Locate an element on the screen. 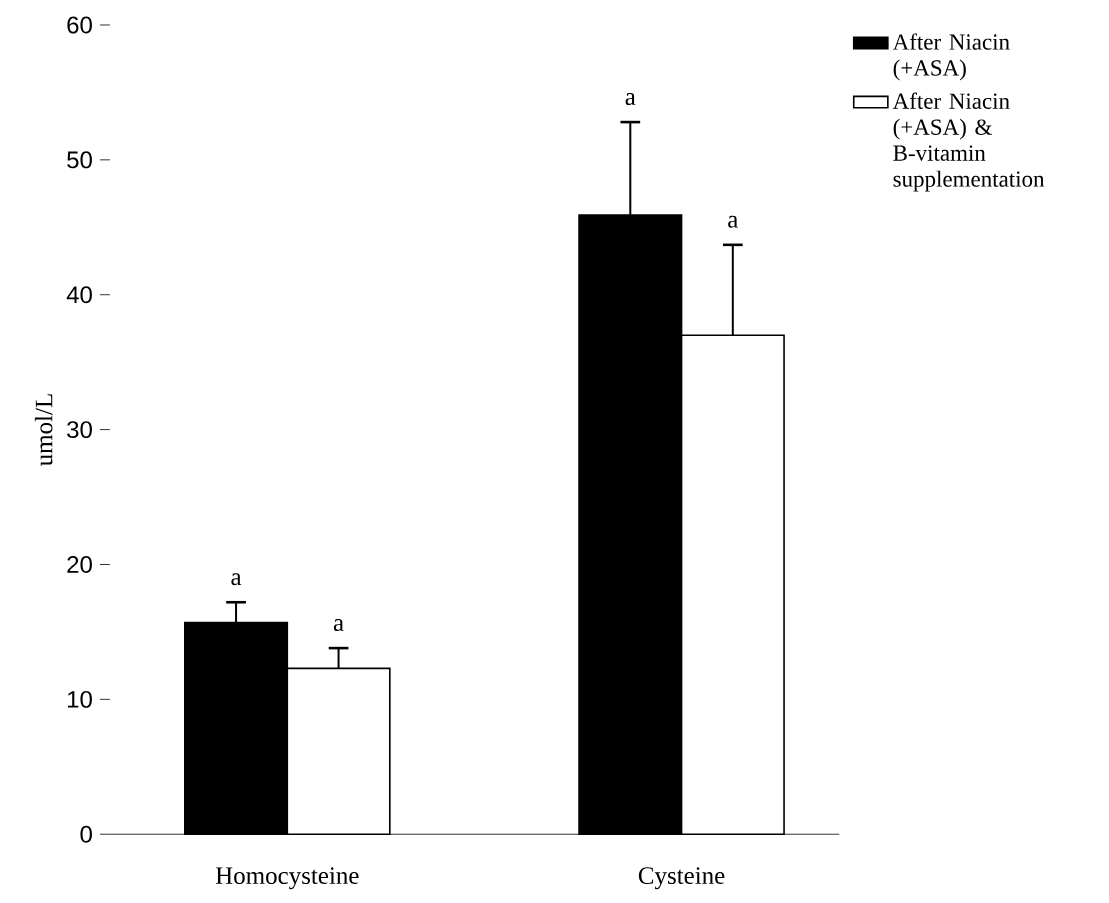 The height and width of the screenshot is (903, 1109). x-tick-label: Homocysteine is located at coordinates (287, 878).